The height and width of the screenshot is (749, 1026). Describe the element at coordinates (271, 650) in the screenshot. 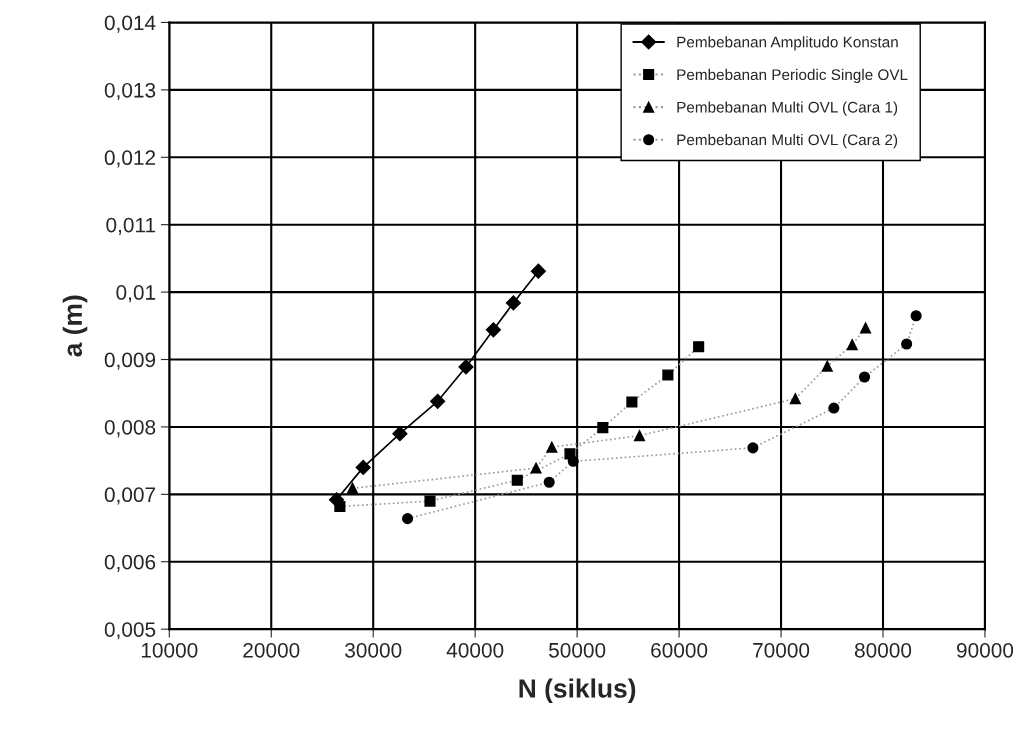

I see `x-tick-label: 20000` at that location.